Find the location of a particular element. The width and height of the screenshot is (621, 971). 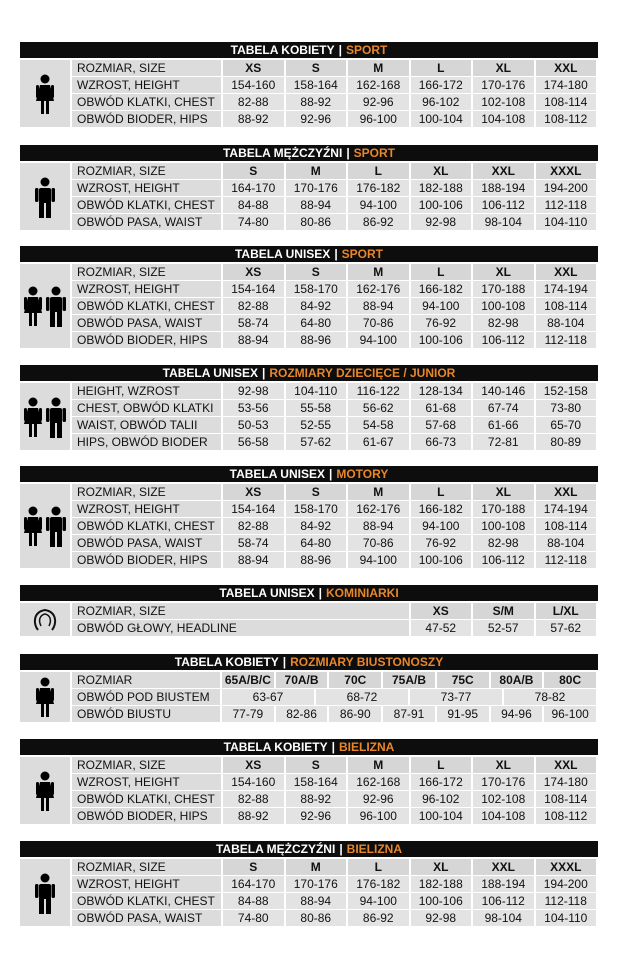

size-value: 88-92 is located at coordinates (315, 799).